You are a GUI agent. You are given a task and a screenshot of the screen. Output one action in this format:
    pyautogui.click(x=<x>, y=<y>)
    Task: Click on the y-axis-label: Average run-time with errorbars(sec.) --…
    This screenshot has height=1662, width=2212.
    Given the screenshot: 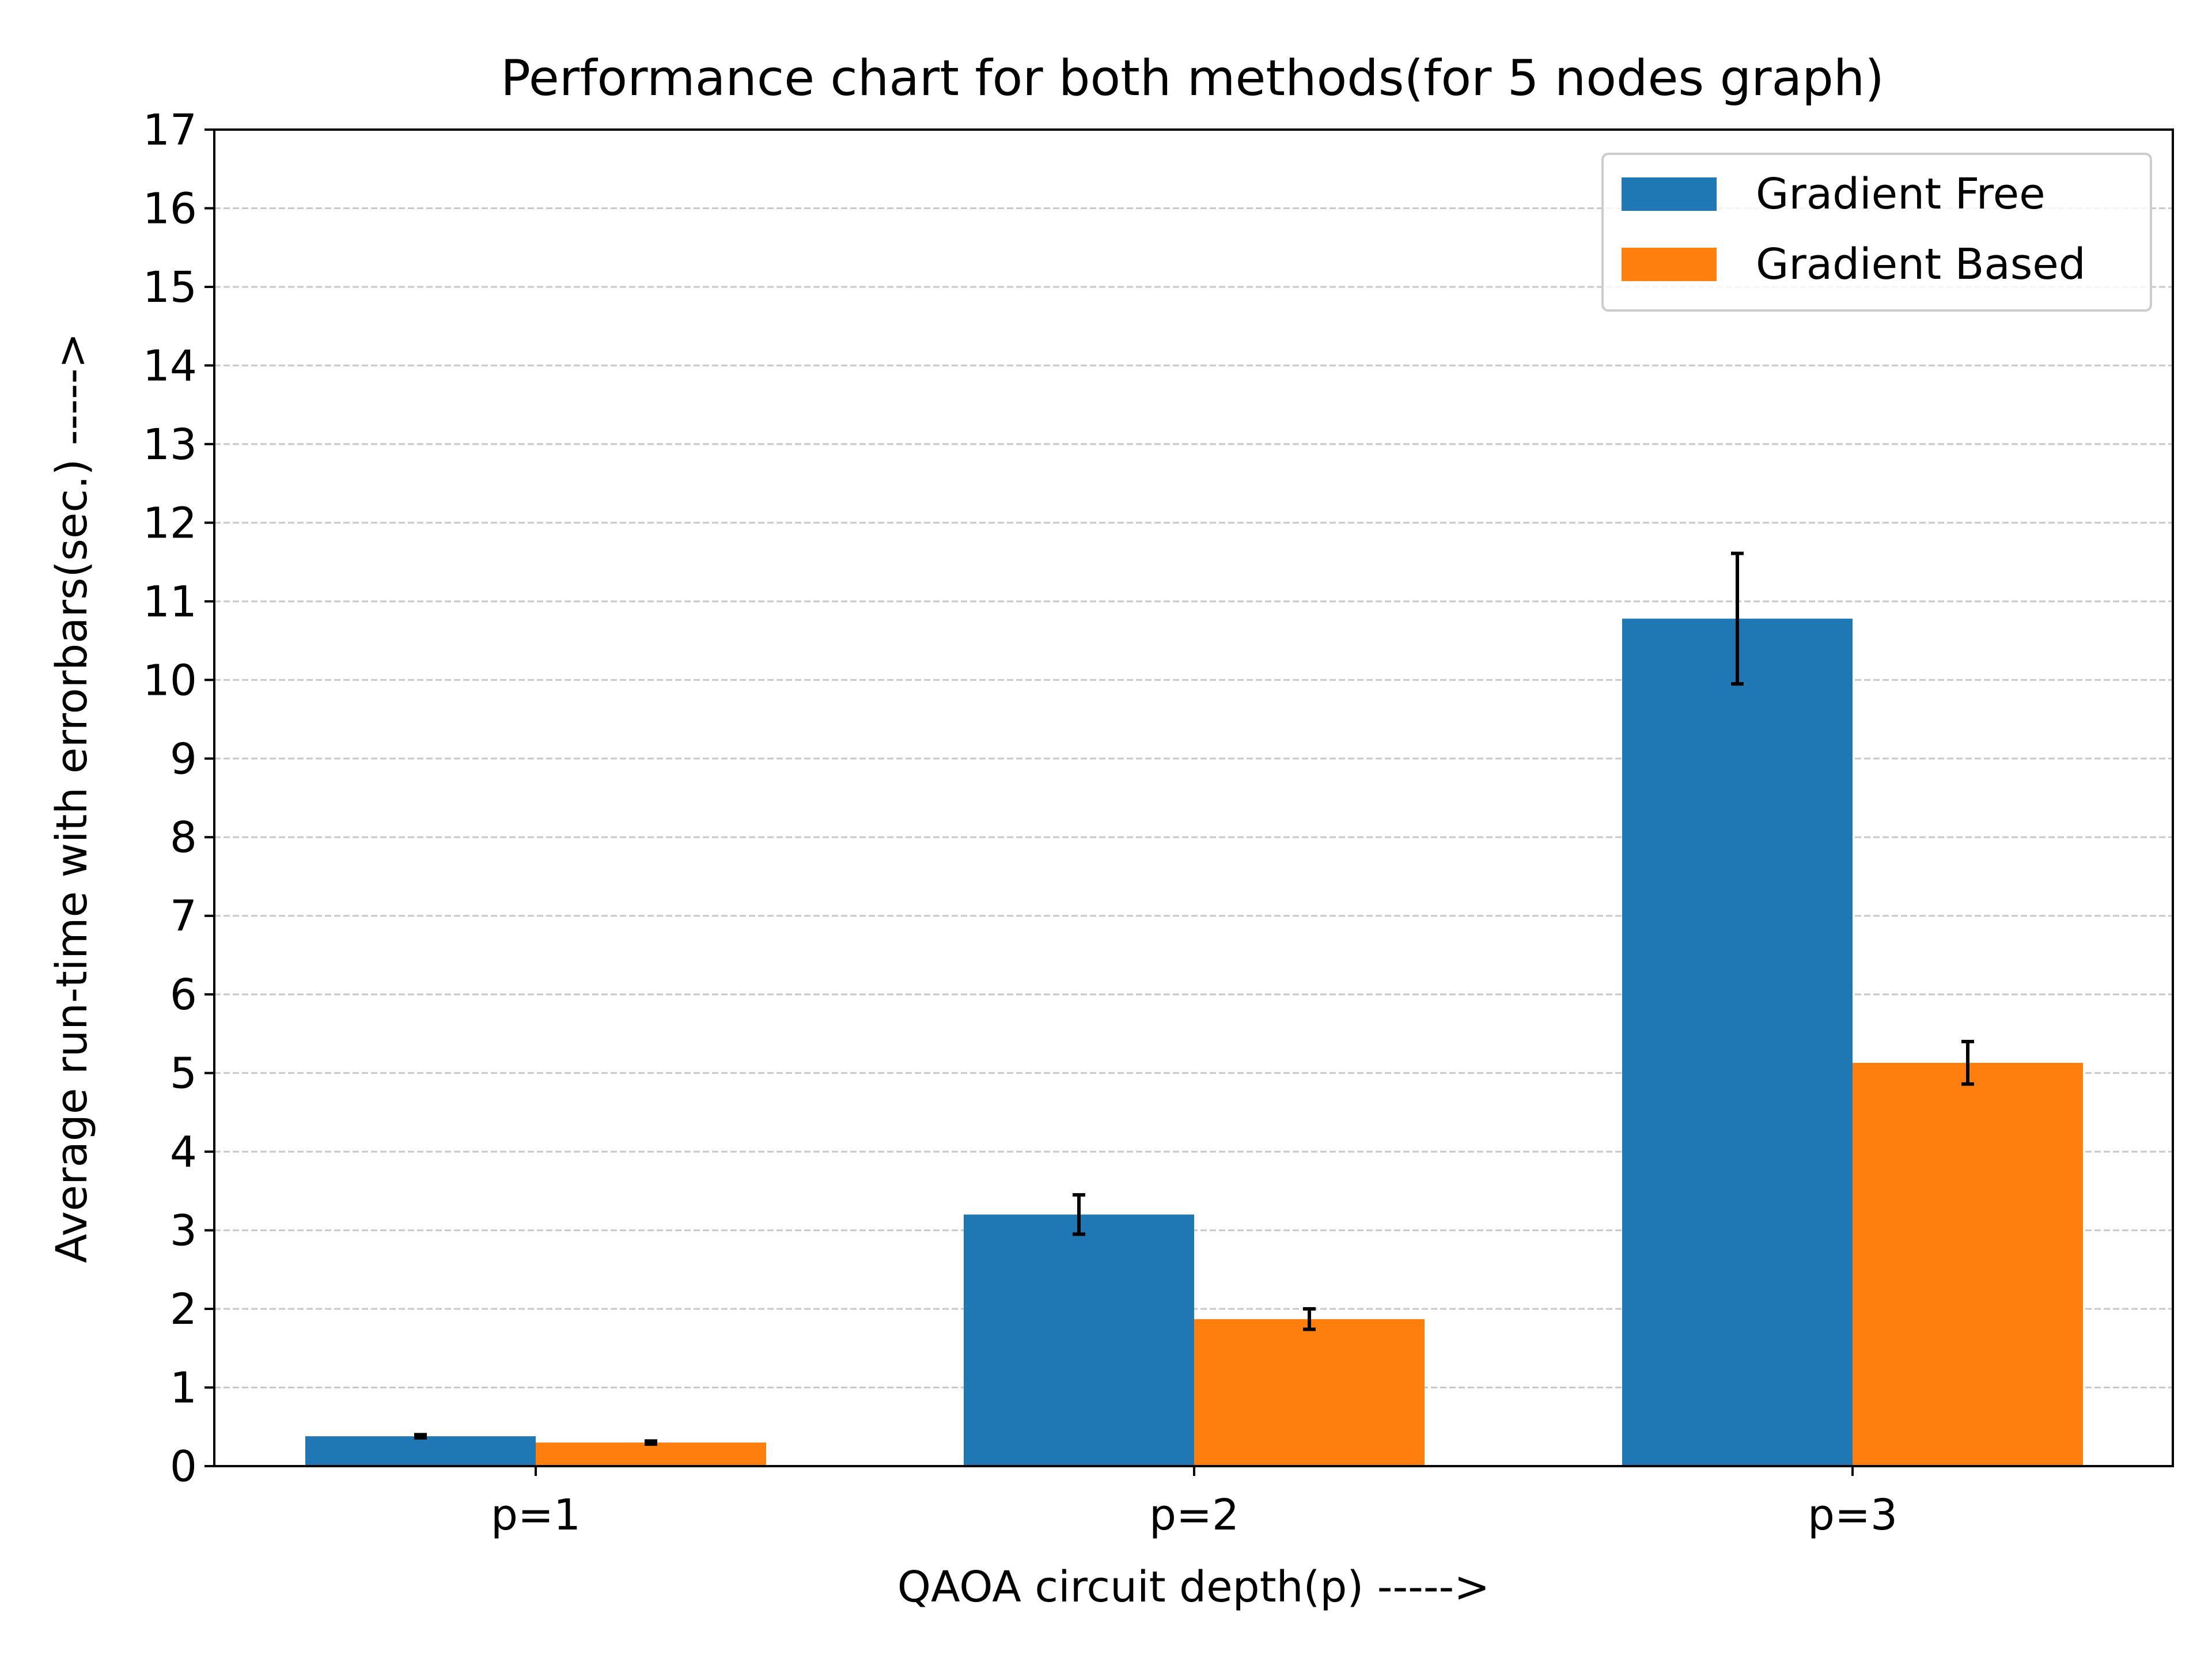 What is the action you would take?
    pyautogui.click(x=72, y=798)
    